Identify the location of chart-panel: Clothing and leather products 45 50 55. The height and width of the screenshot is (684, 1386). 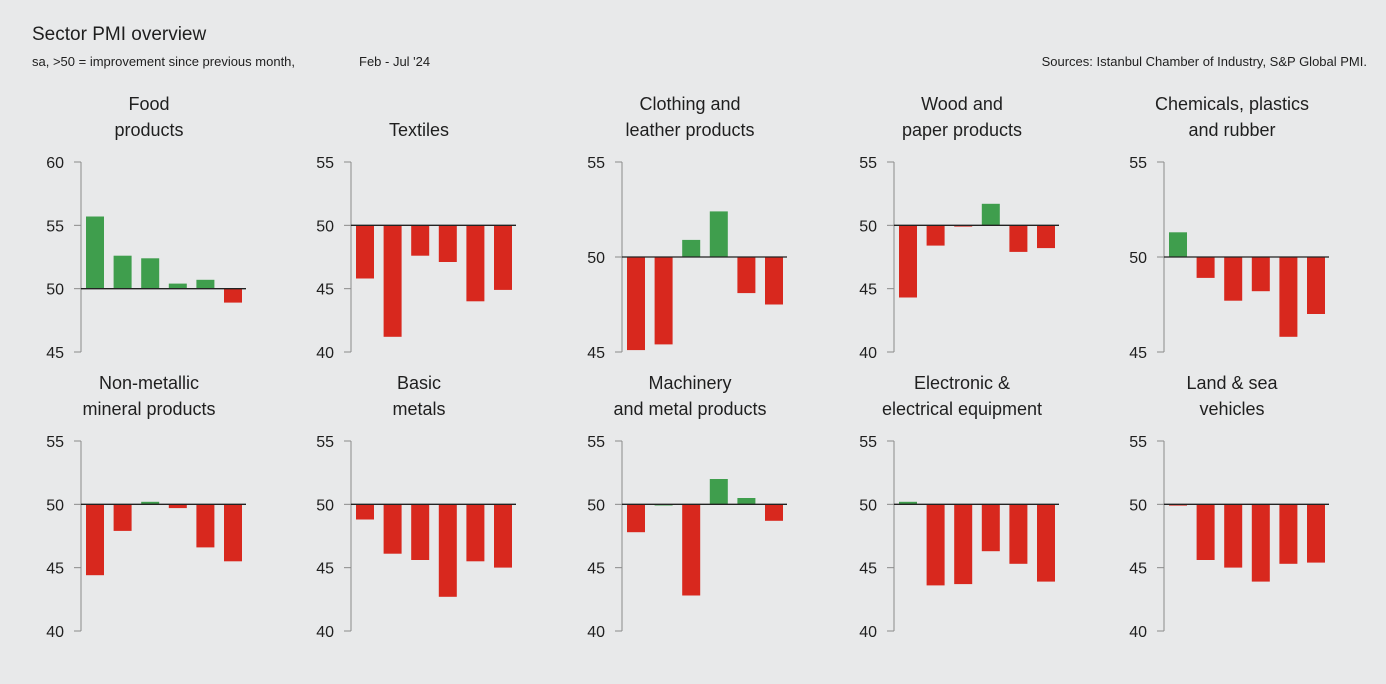
(687, 228).